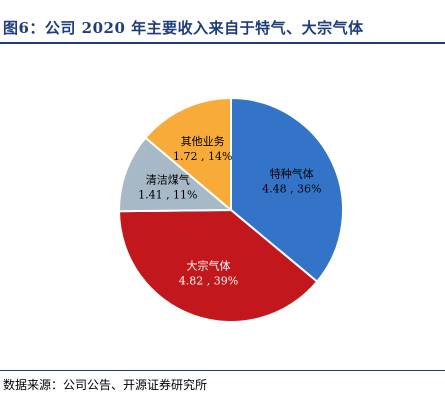 Image resolution: width=445 pixels, height=401 pixels. I want to click on title-divider, so click(222, 43).